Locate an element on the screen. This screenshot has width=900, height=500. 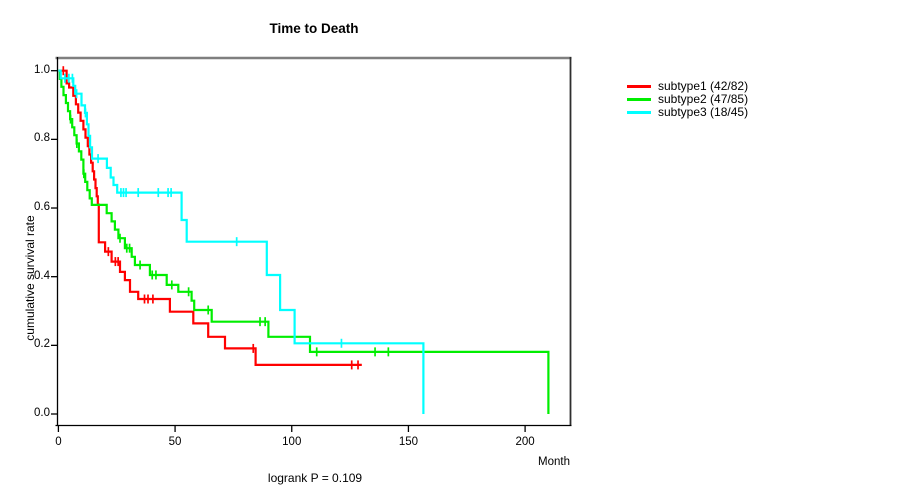
legend-label: subtype2 (47/85) is located at coordinates (703, 99).